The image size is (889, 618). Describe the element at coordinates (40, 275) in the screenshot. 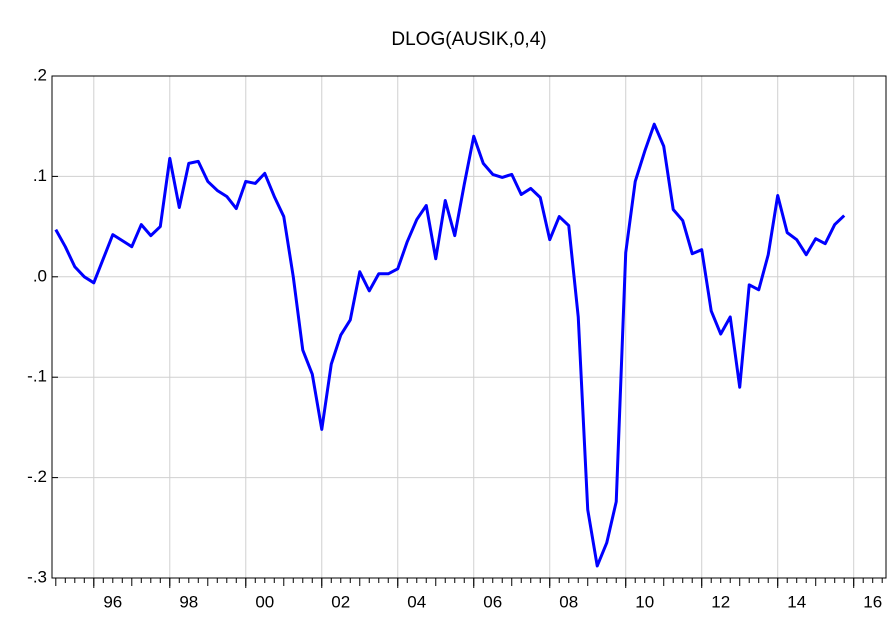

I see `y-tick-label: .0` at that location.